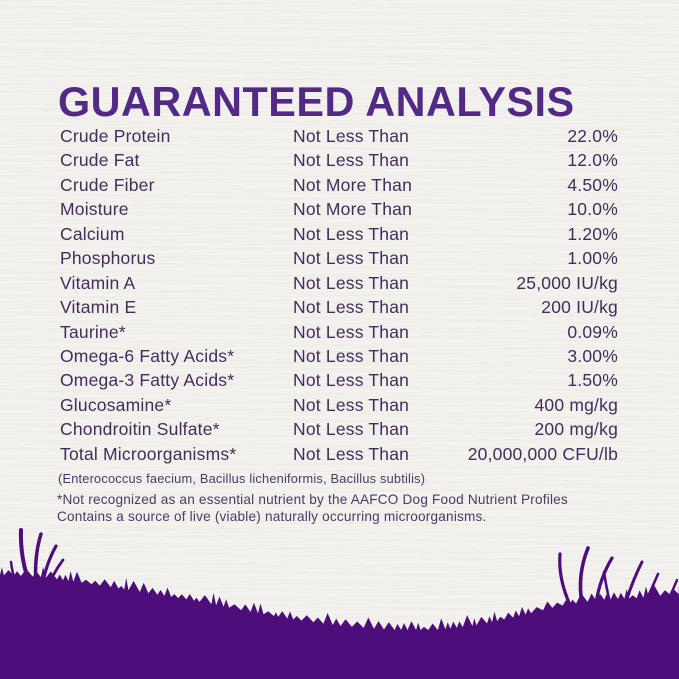  What do you see at coordinates (147, 380) in the screenshot?
I see `nutrient-name: Omega-3 Fatty Acids*` at bounding box center [147, 380].